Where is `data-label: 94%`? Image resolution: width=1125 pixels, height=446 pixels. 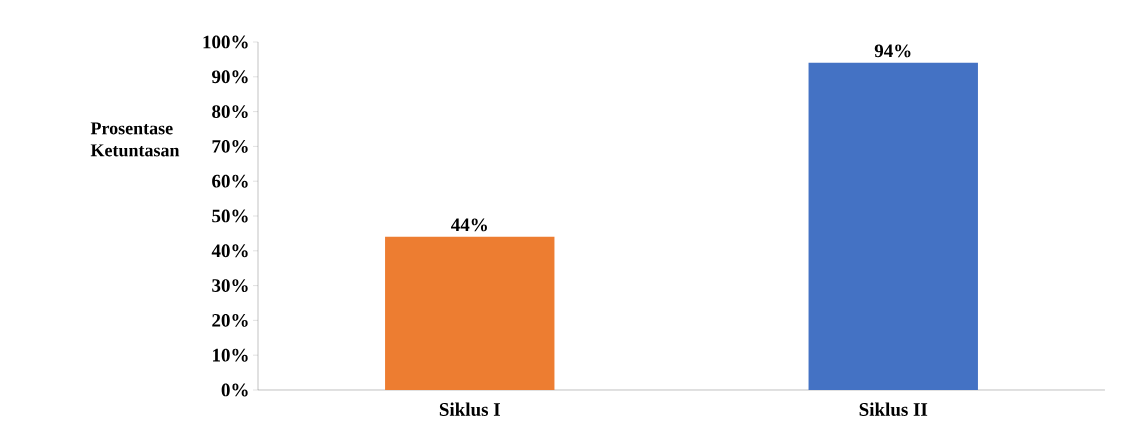
data-label: 94% is located at coordinates (892, 51).